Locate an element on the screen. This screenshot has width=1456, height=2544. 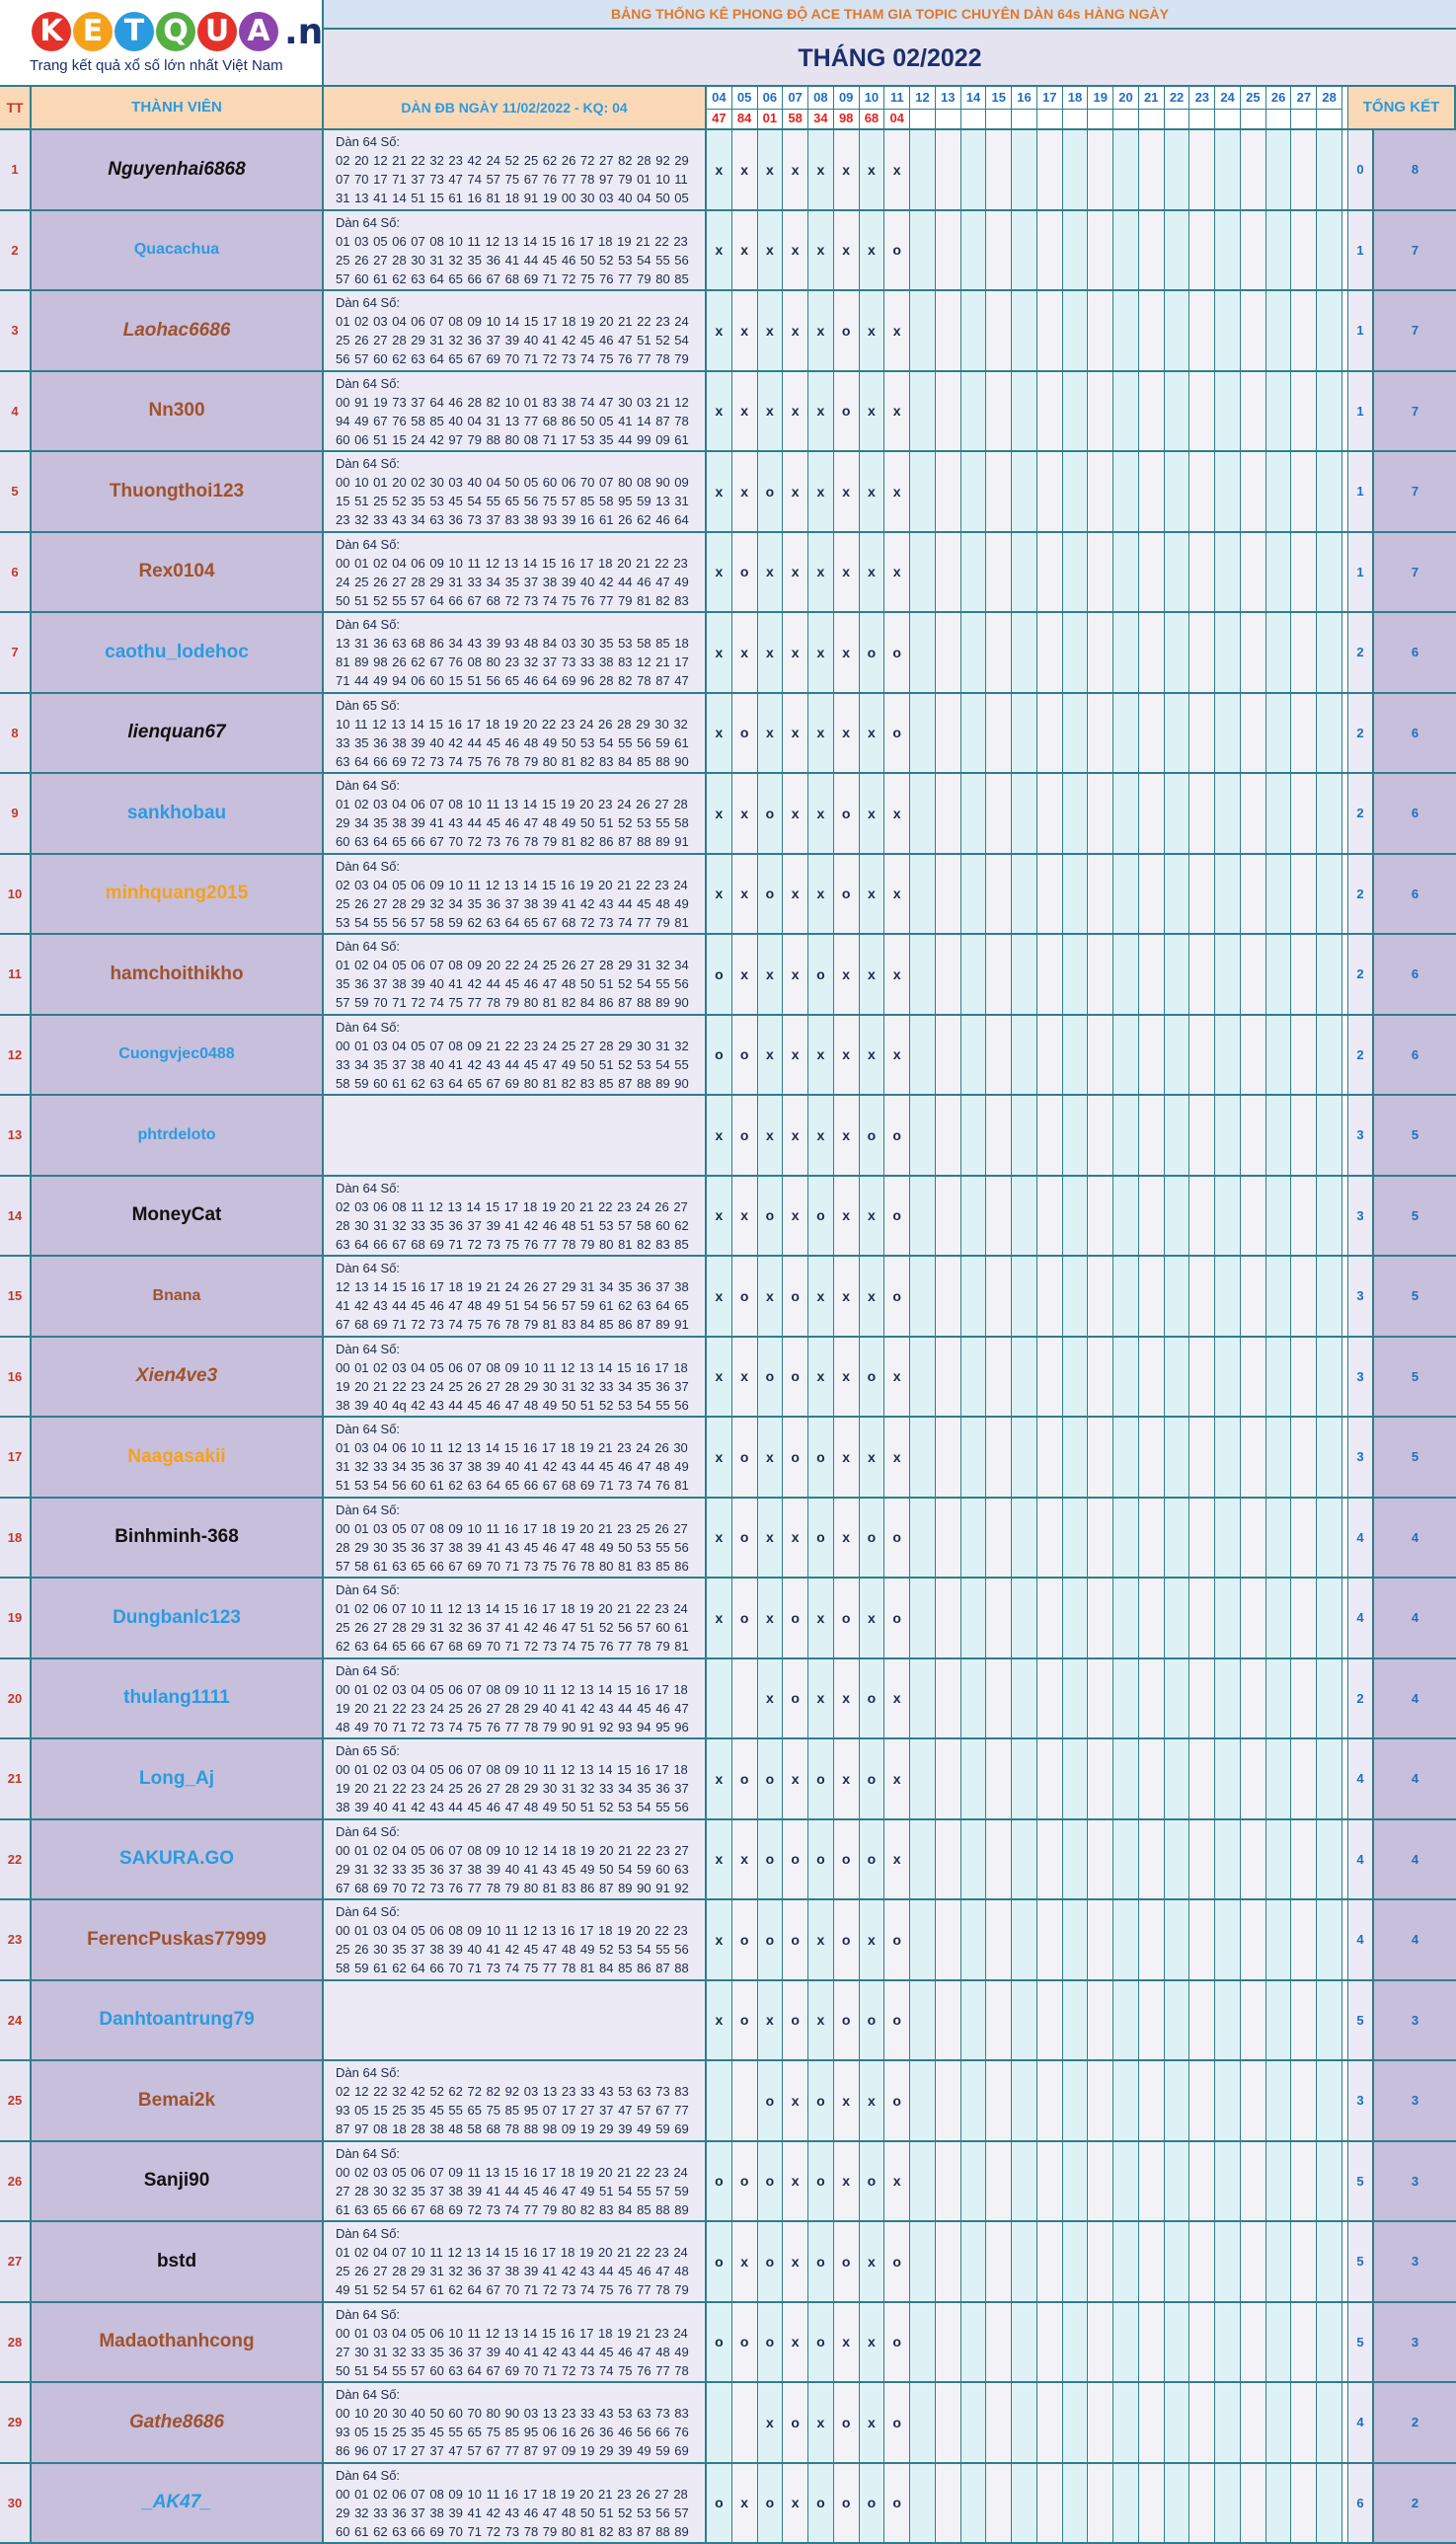
row-index: 18 is located at coordinates (16, 1537).